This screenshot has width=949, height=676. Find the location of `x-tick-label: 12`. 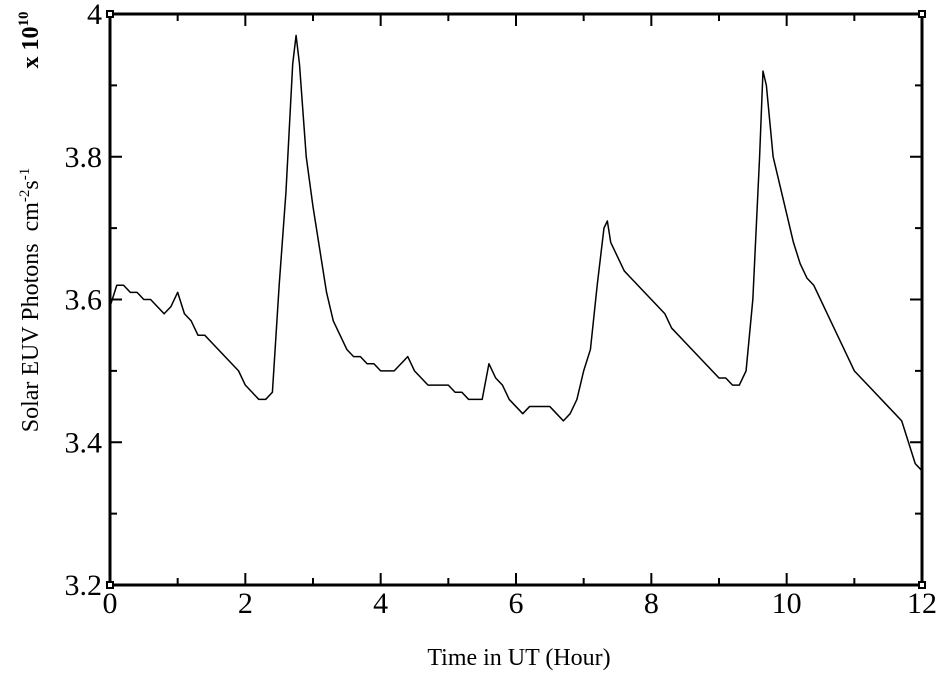

x-tick-label: 12 is located at coordinates (922, 603).